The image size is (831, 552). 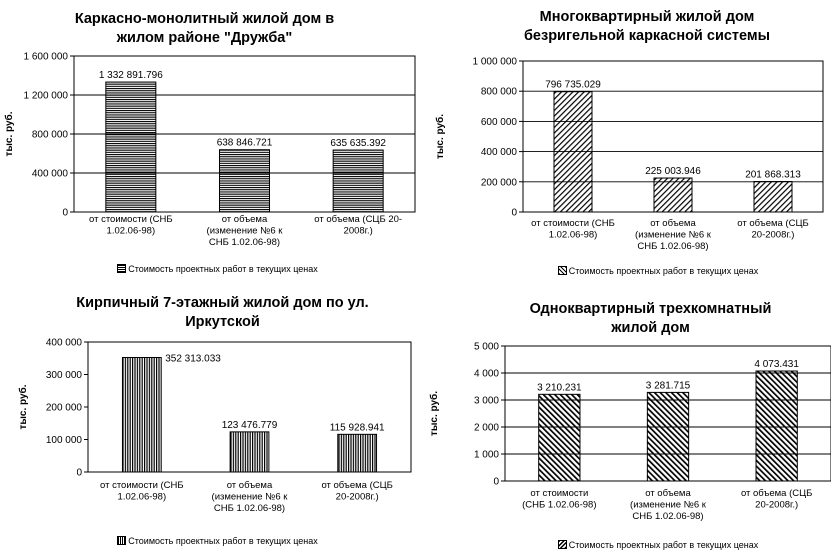 I want to click on y-tick-label: 3 000, so click(x=486, y=401).